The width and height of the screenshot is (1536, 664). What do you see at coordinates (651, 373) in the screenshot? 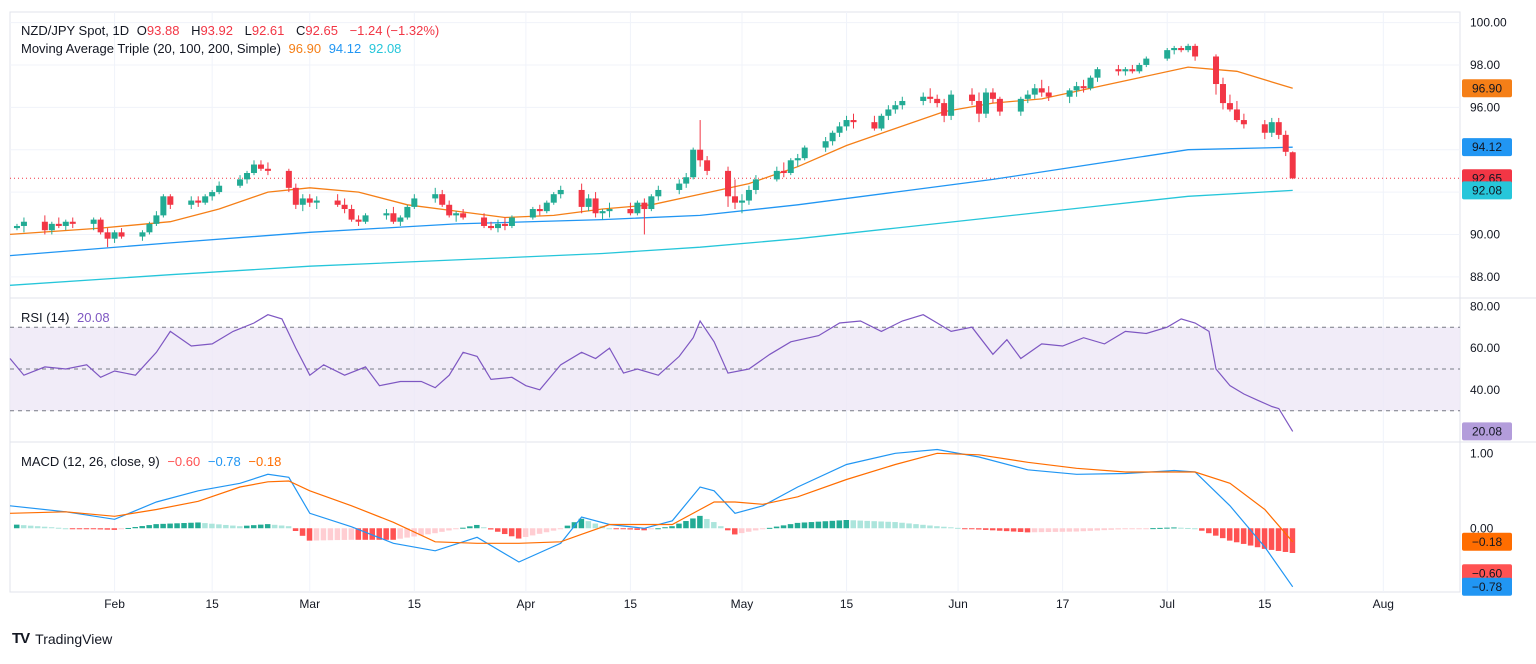
I see `rsi-line` at bounding box center [651, 373].